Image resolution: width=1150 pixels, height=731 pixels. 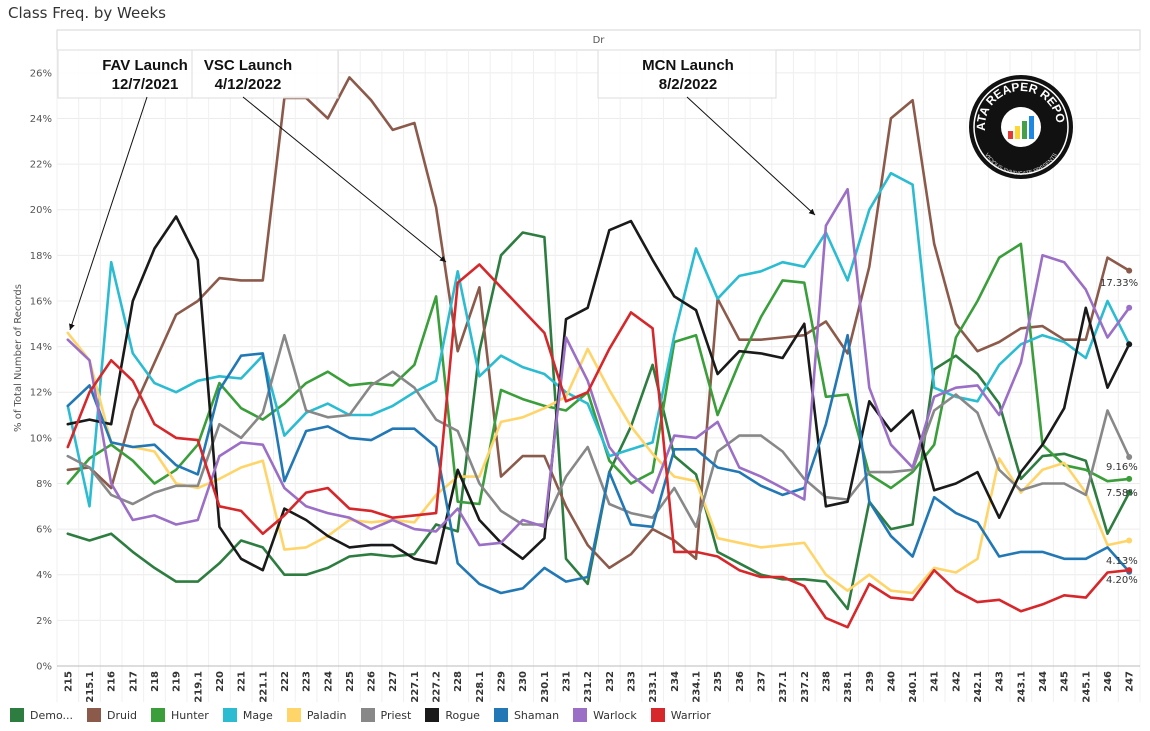 I want to click on legend-item-warlock: Warlock, so click(x=605, y=715).